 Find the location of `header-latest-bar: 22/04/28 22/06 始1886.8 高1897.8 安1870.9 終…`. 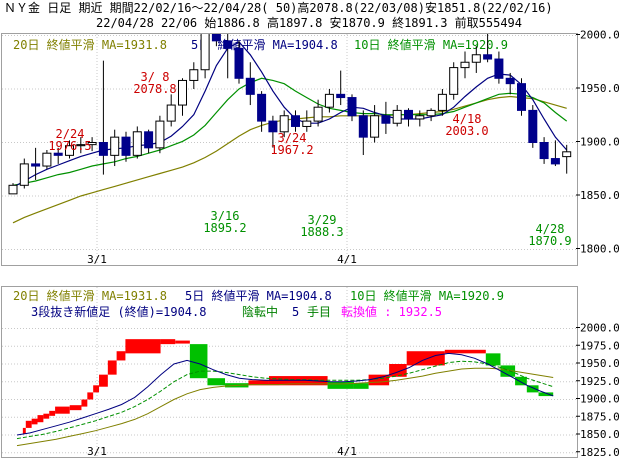

header-latest-bar: 22/04/28 22/06 始1886.8 高1897.8 安1870.9 終… is located at coordinates (309, 23).